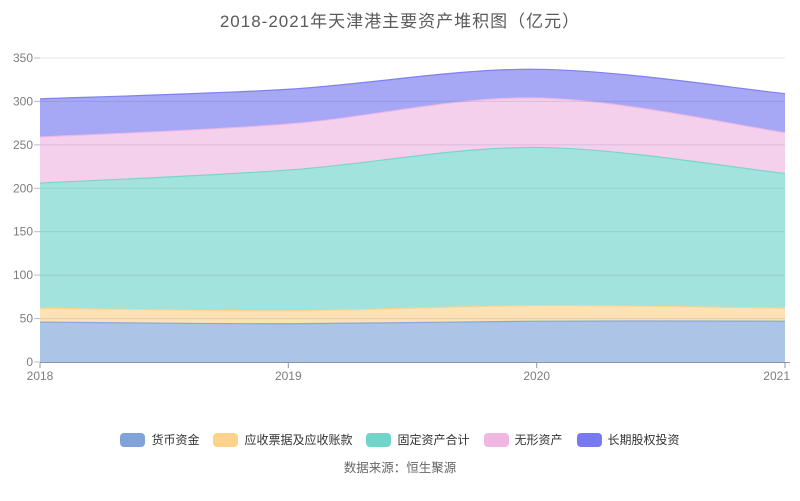  What do you see at coordinates (589, 439) in the screenshot?
I see `legend-swatch-long-term-equity-investment` at bounding box center [589, 439].